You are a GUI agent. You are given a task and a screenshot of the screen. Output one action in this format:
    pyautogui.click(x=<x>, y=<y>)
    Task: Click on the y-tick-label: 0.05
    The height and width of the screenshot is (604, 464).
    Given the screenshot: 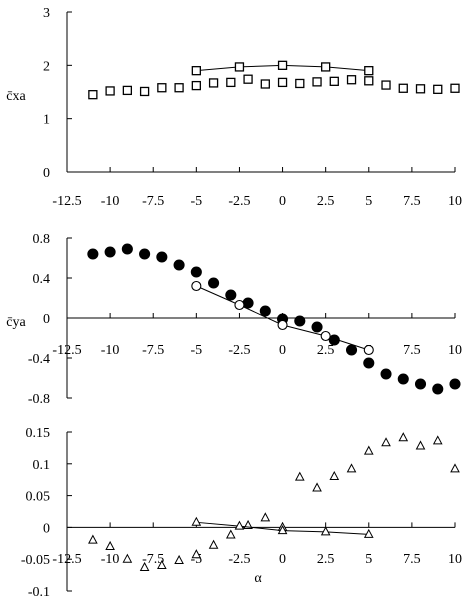 What is the action you would take?
    pyautogui.click(x=38, y=497)
    